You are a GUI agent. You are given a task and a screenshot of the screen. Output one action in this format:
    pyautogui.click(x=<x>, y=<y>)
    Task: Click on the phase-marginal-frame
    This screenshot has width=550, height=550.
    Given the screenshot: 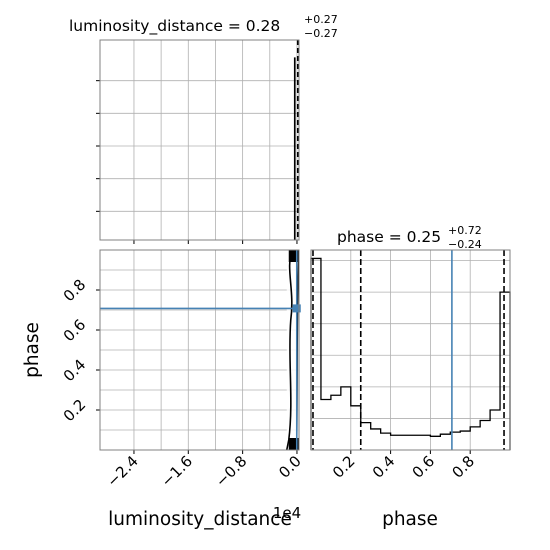 What is the action you would take?
    pyautogui.click(x=410, y=350)
    